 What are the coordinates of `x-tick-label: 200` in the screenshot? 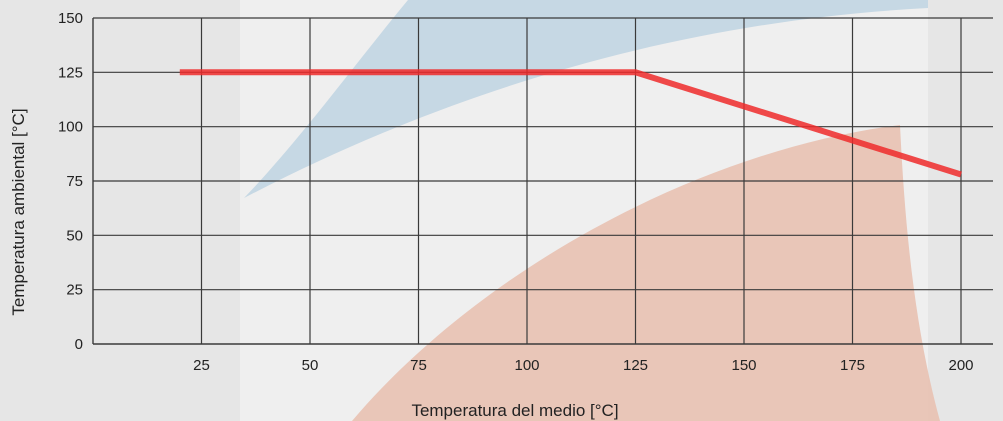 It's located at (960, 365).